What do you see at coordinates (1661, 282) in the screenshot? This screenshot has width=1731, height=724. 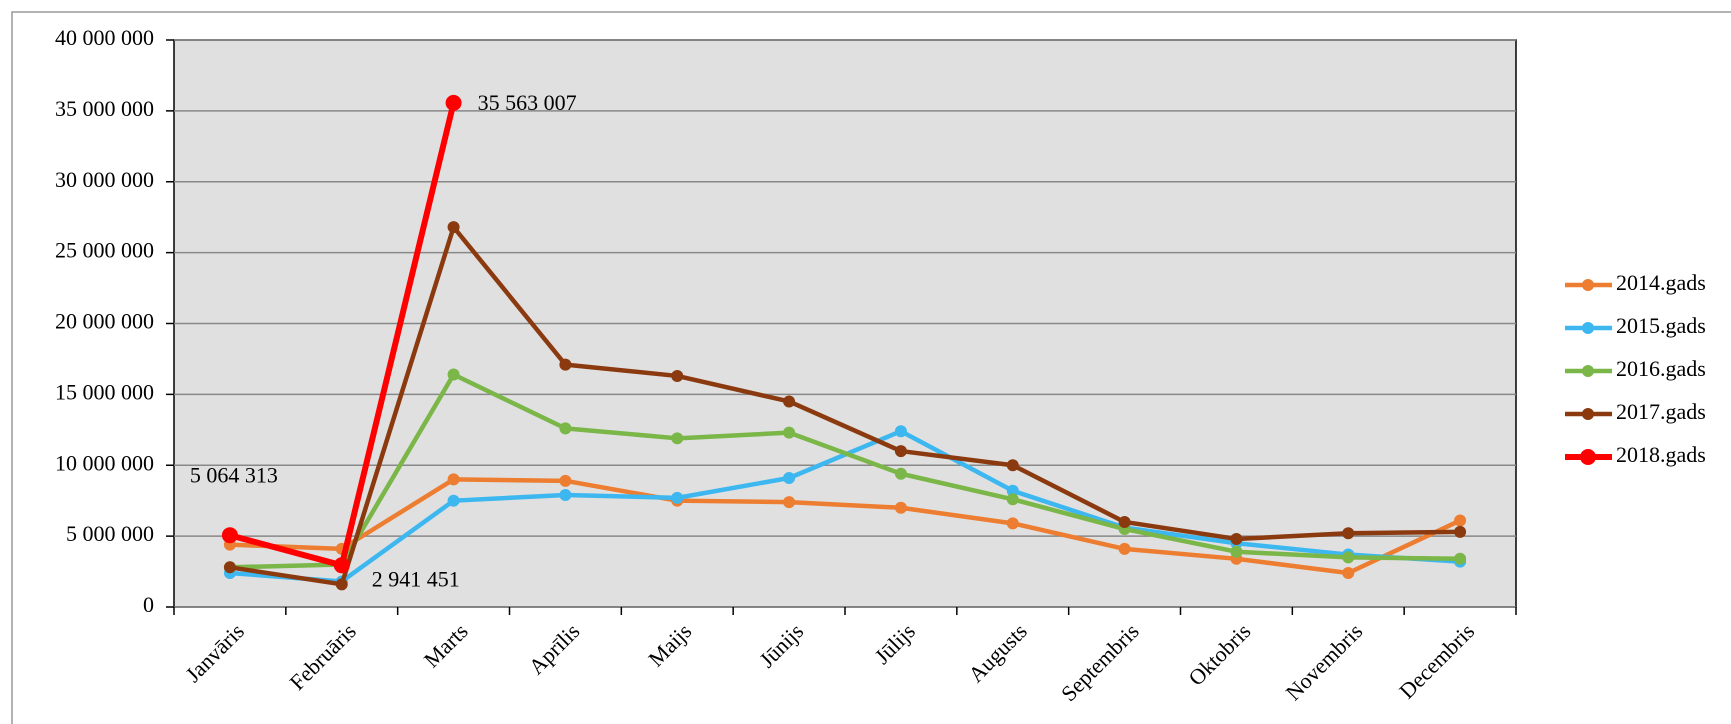 I see `legend-label: 2014.gads` at bounding box center [1661, 282].